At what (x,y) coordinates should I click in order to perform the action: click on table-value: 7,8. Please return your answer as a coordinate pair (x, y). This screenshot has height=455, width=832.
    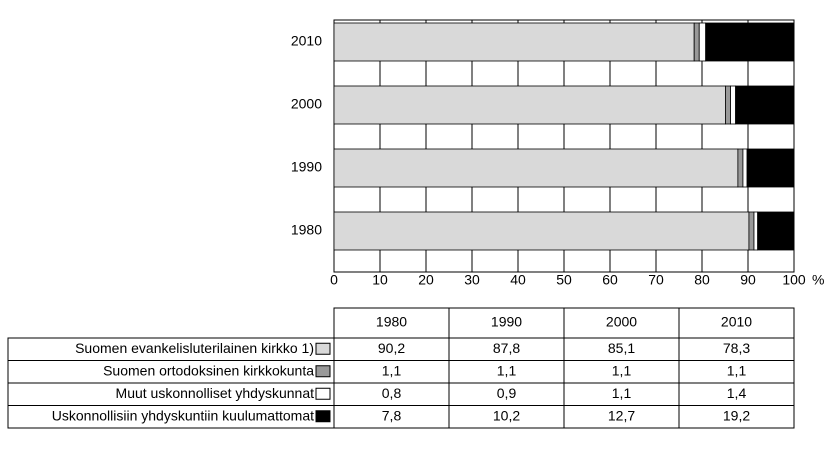
    Looking at the image, I should click on (392, 415).